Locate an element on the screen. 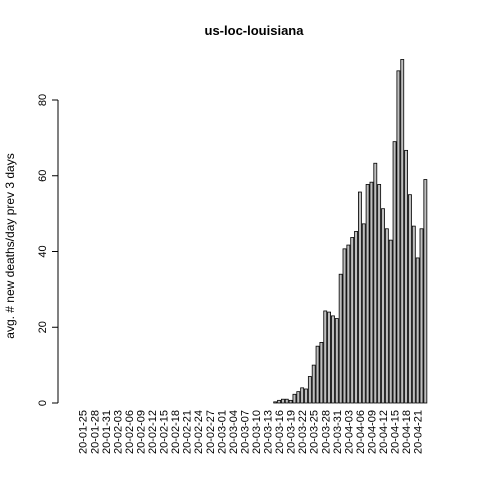  x-tick-label: 20-02-15 is located at coordinates (165, 432).